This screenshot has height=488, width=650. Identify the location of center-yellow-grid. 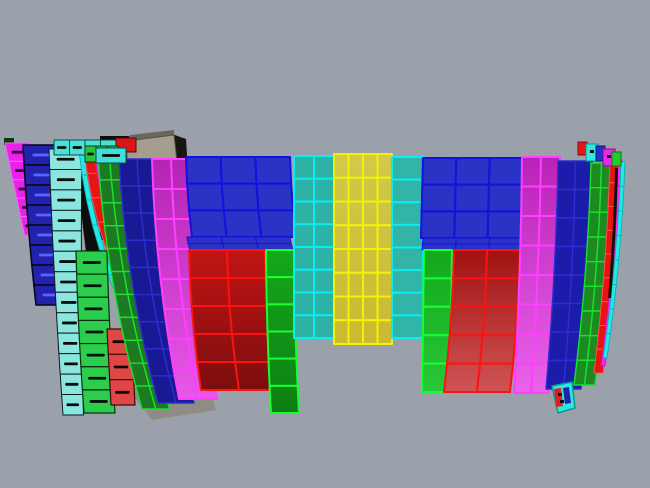
(363, 249).